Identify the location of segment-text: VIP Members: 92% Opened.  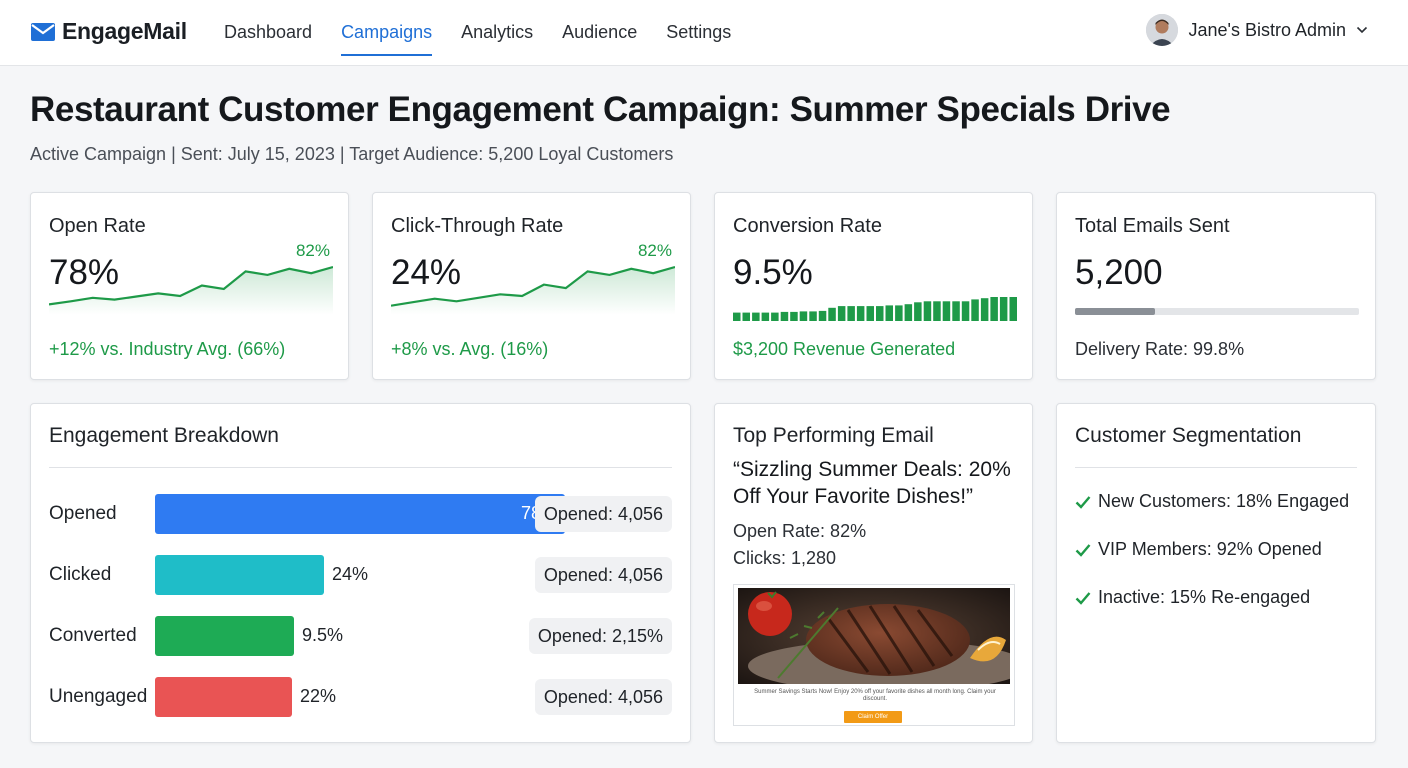
(1210, 549).